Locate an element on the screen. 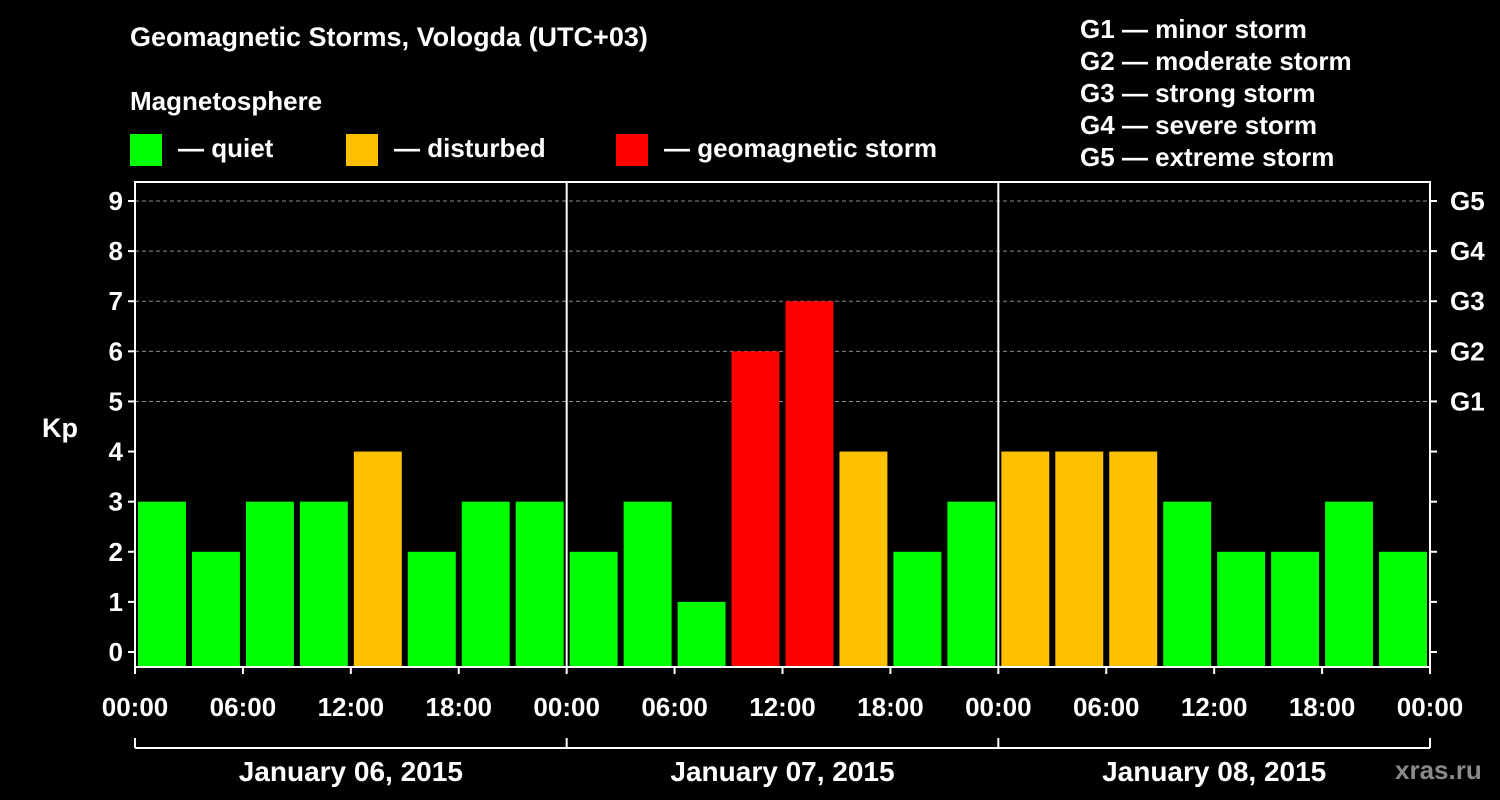 The height and width of the screenshot is (800, 1500). y-axis-label: Kp is located at coordinates (60, 428).